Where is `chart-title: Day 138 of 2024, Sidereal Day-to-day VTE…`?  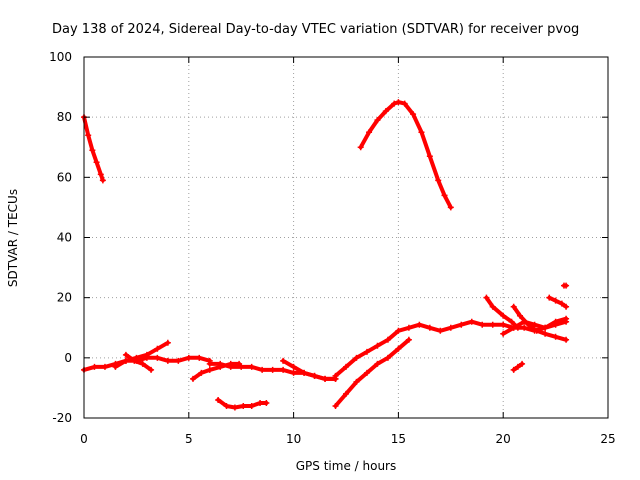
chart-title: Day 138 of 2024, Sidereal Day-to-day VTE… is located at coordinates (315, 29).